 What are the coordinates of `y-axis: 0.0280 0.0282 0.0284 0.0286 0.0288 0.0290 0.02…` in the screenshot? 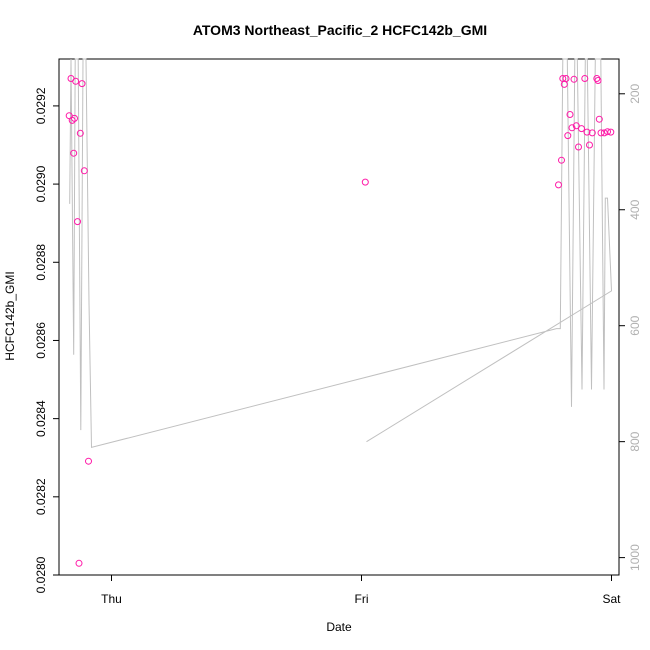 It's located at (47, 340).